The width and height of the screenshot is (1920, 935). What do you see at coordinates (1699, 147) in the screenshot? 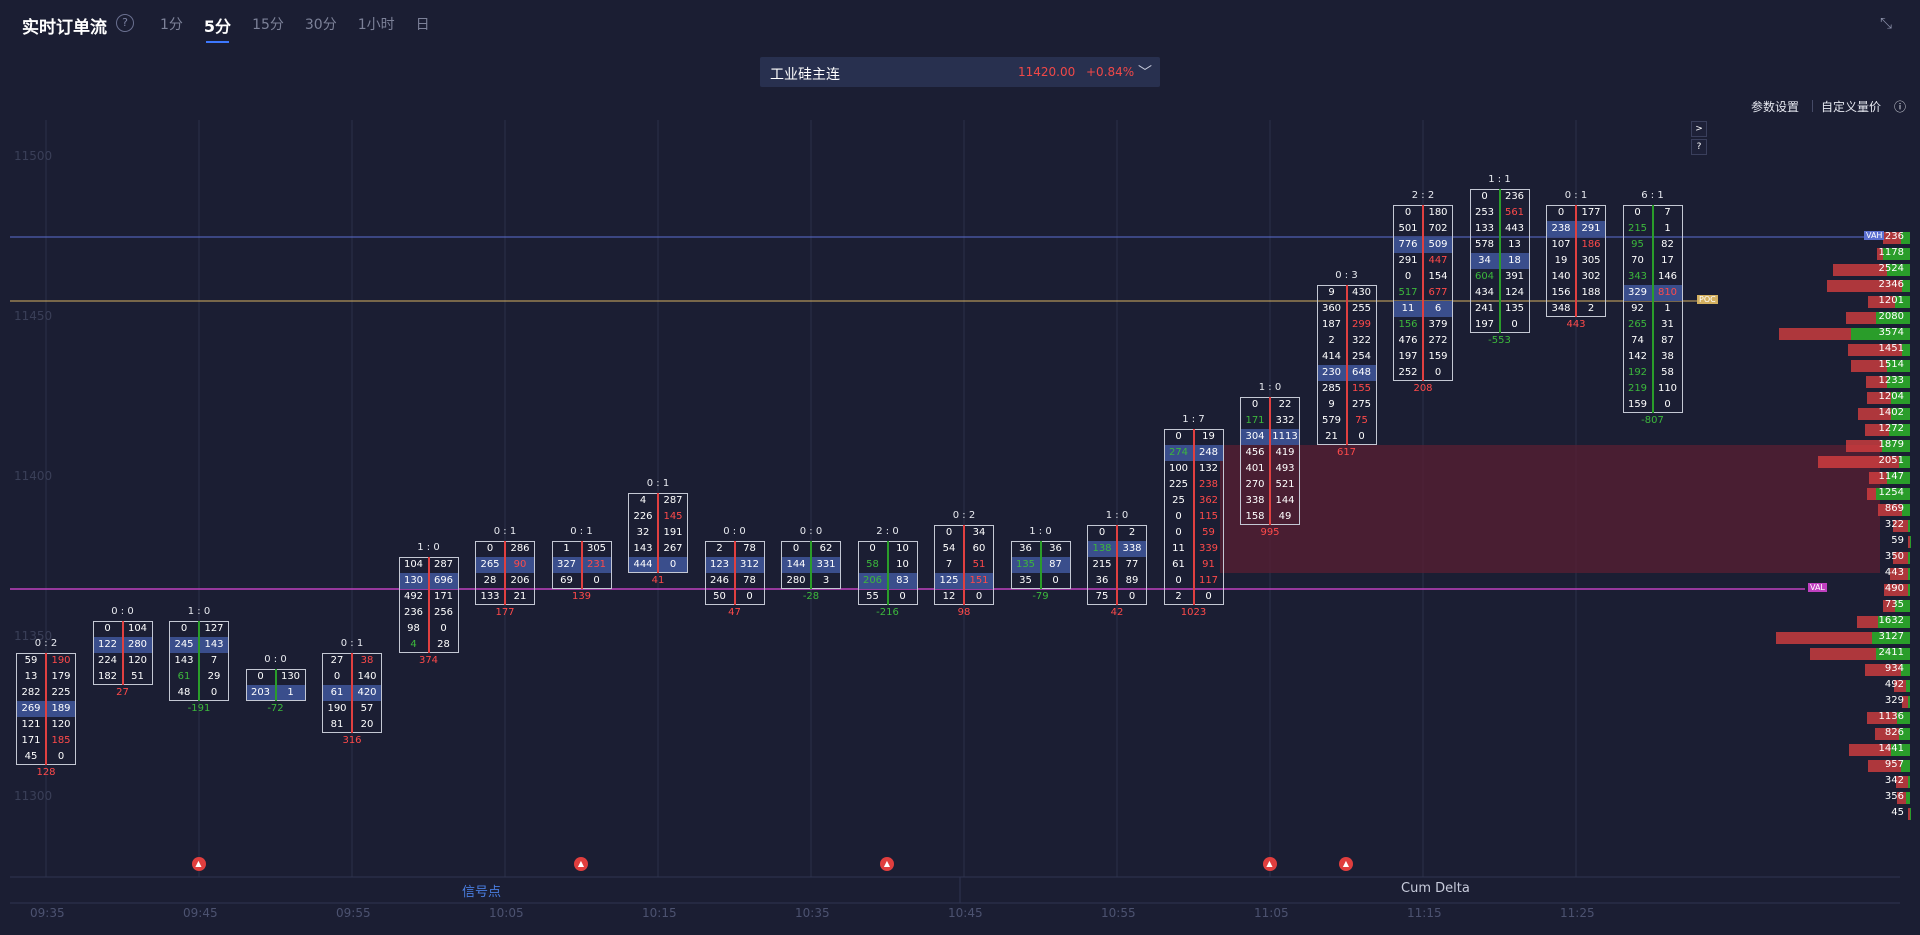
I see `chart-help-icon: ?` at bounding box center [1699, 147].